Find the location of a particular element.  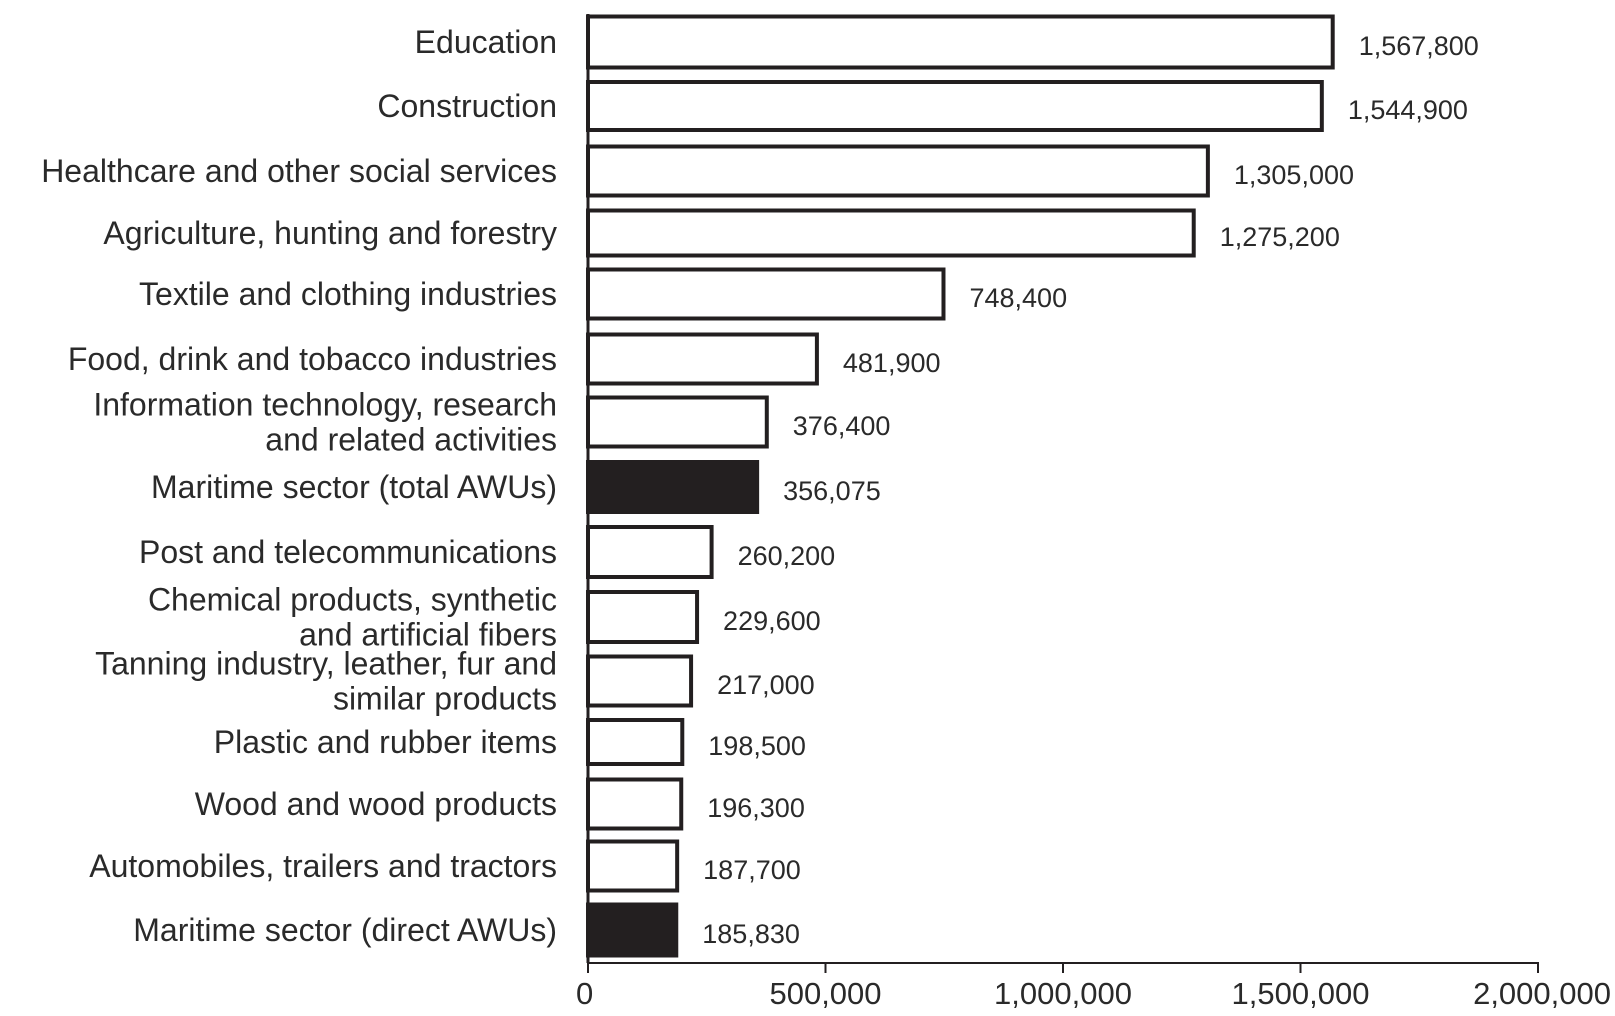

x-tick-label: 1,000,000 is located at coordinates (1063, 993).